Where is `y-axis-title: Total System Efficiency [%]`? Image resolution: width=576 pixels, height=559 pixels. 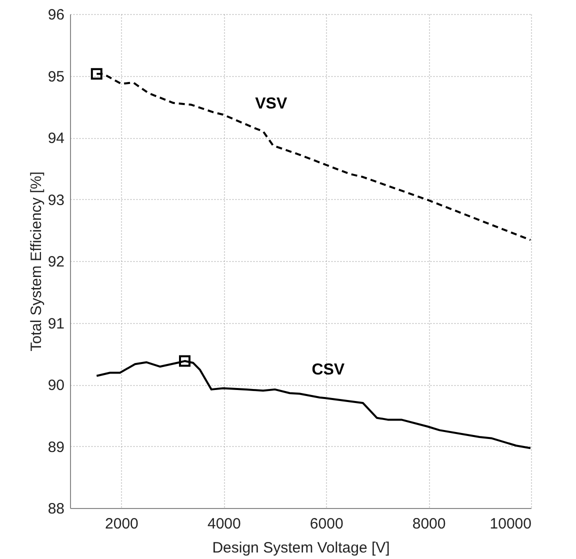
y-axis-title: Total System Efficiency [%] is located at coordinates (36, 262).